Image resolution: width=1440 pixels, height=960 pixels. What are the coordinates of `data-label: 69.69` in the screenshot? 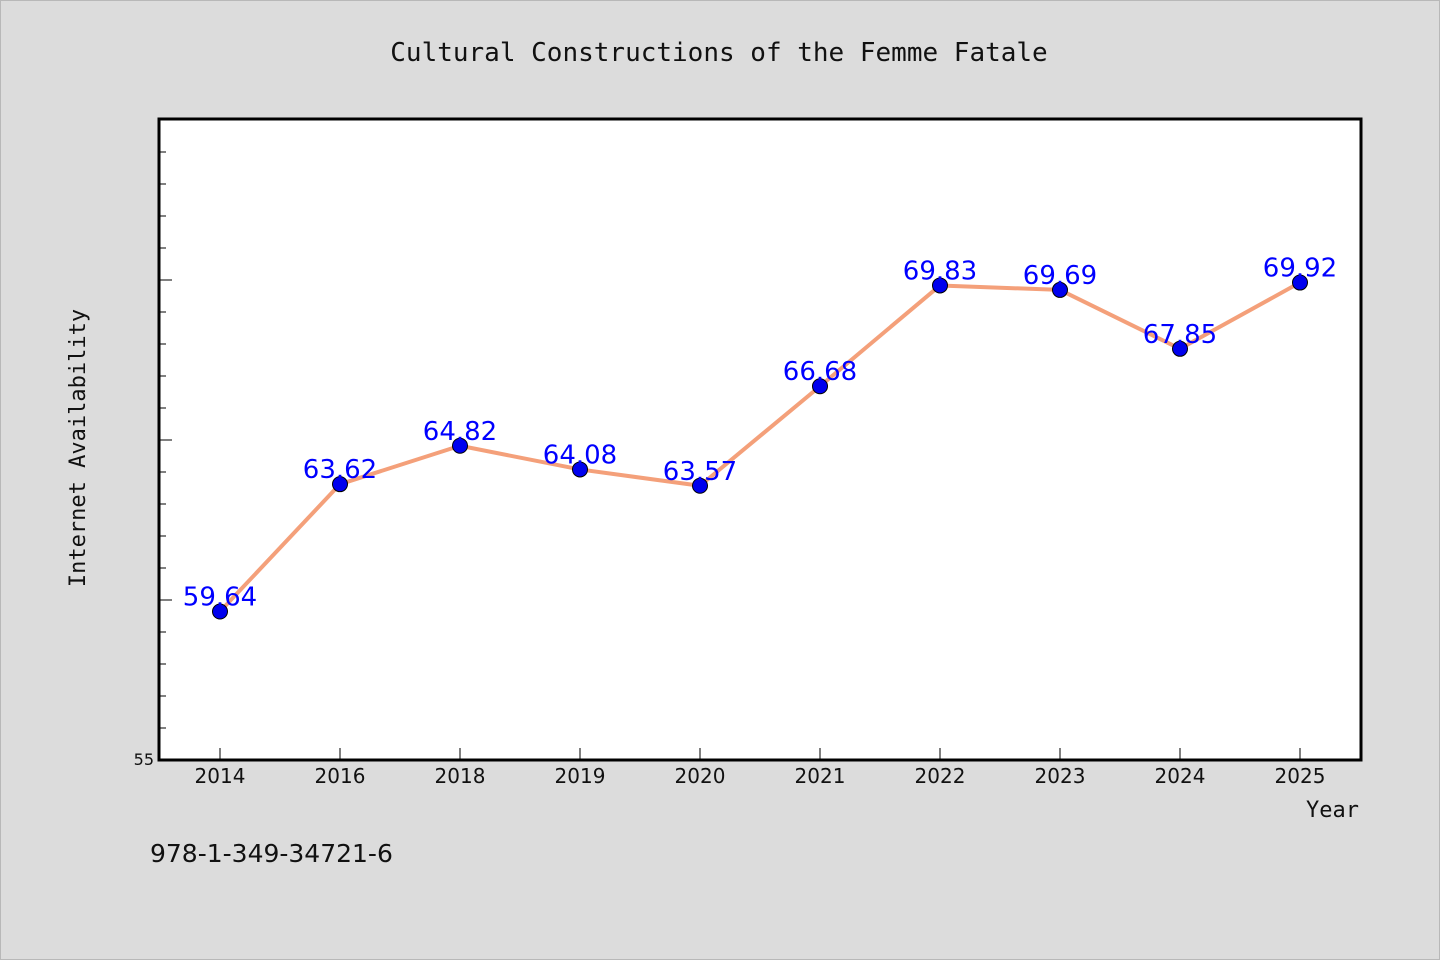 It's located at (1060, 276).